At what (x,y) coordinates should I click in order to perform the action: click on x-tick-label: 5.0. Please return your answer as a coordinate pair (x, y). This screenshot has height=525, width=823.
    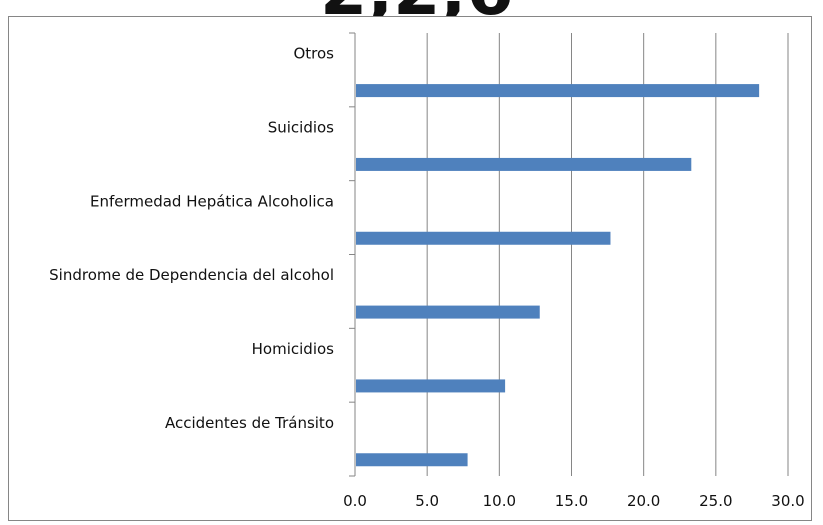
    Looking at the image, I should click on (427, 501).